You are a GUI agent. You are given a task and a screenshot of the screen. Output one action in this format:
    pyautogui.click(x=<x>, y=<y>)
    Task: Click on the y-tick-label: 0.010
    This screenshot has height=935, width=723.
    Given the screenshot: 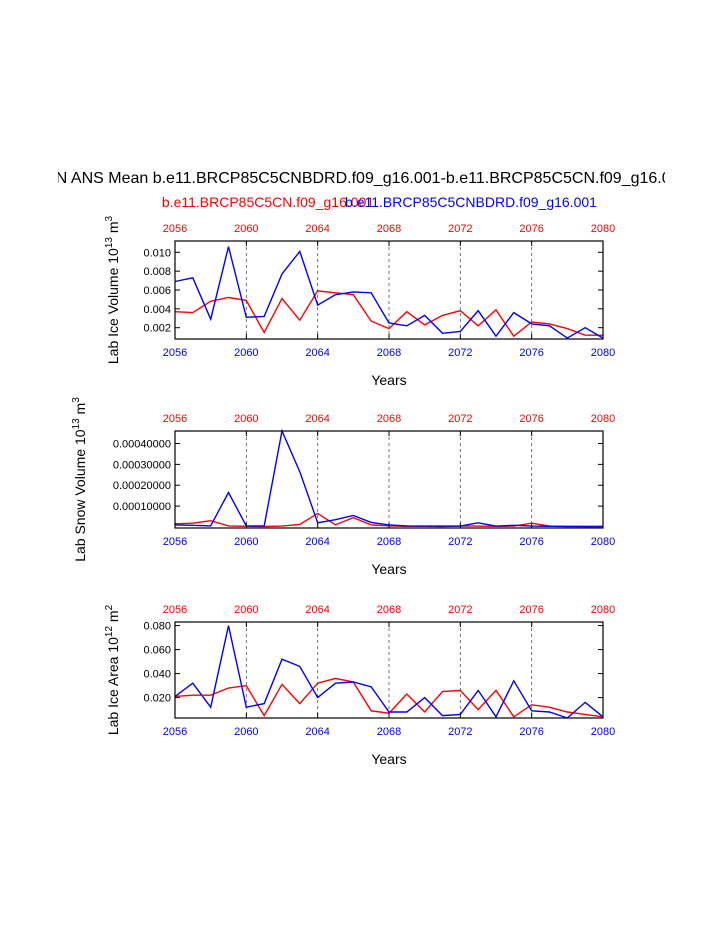 What is the action you would take?
    pyautogui.click(x=157, y=253)
    